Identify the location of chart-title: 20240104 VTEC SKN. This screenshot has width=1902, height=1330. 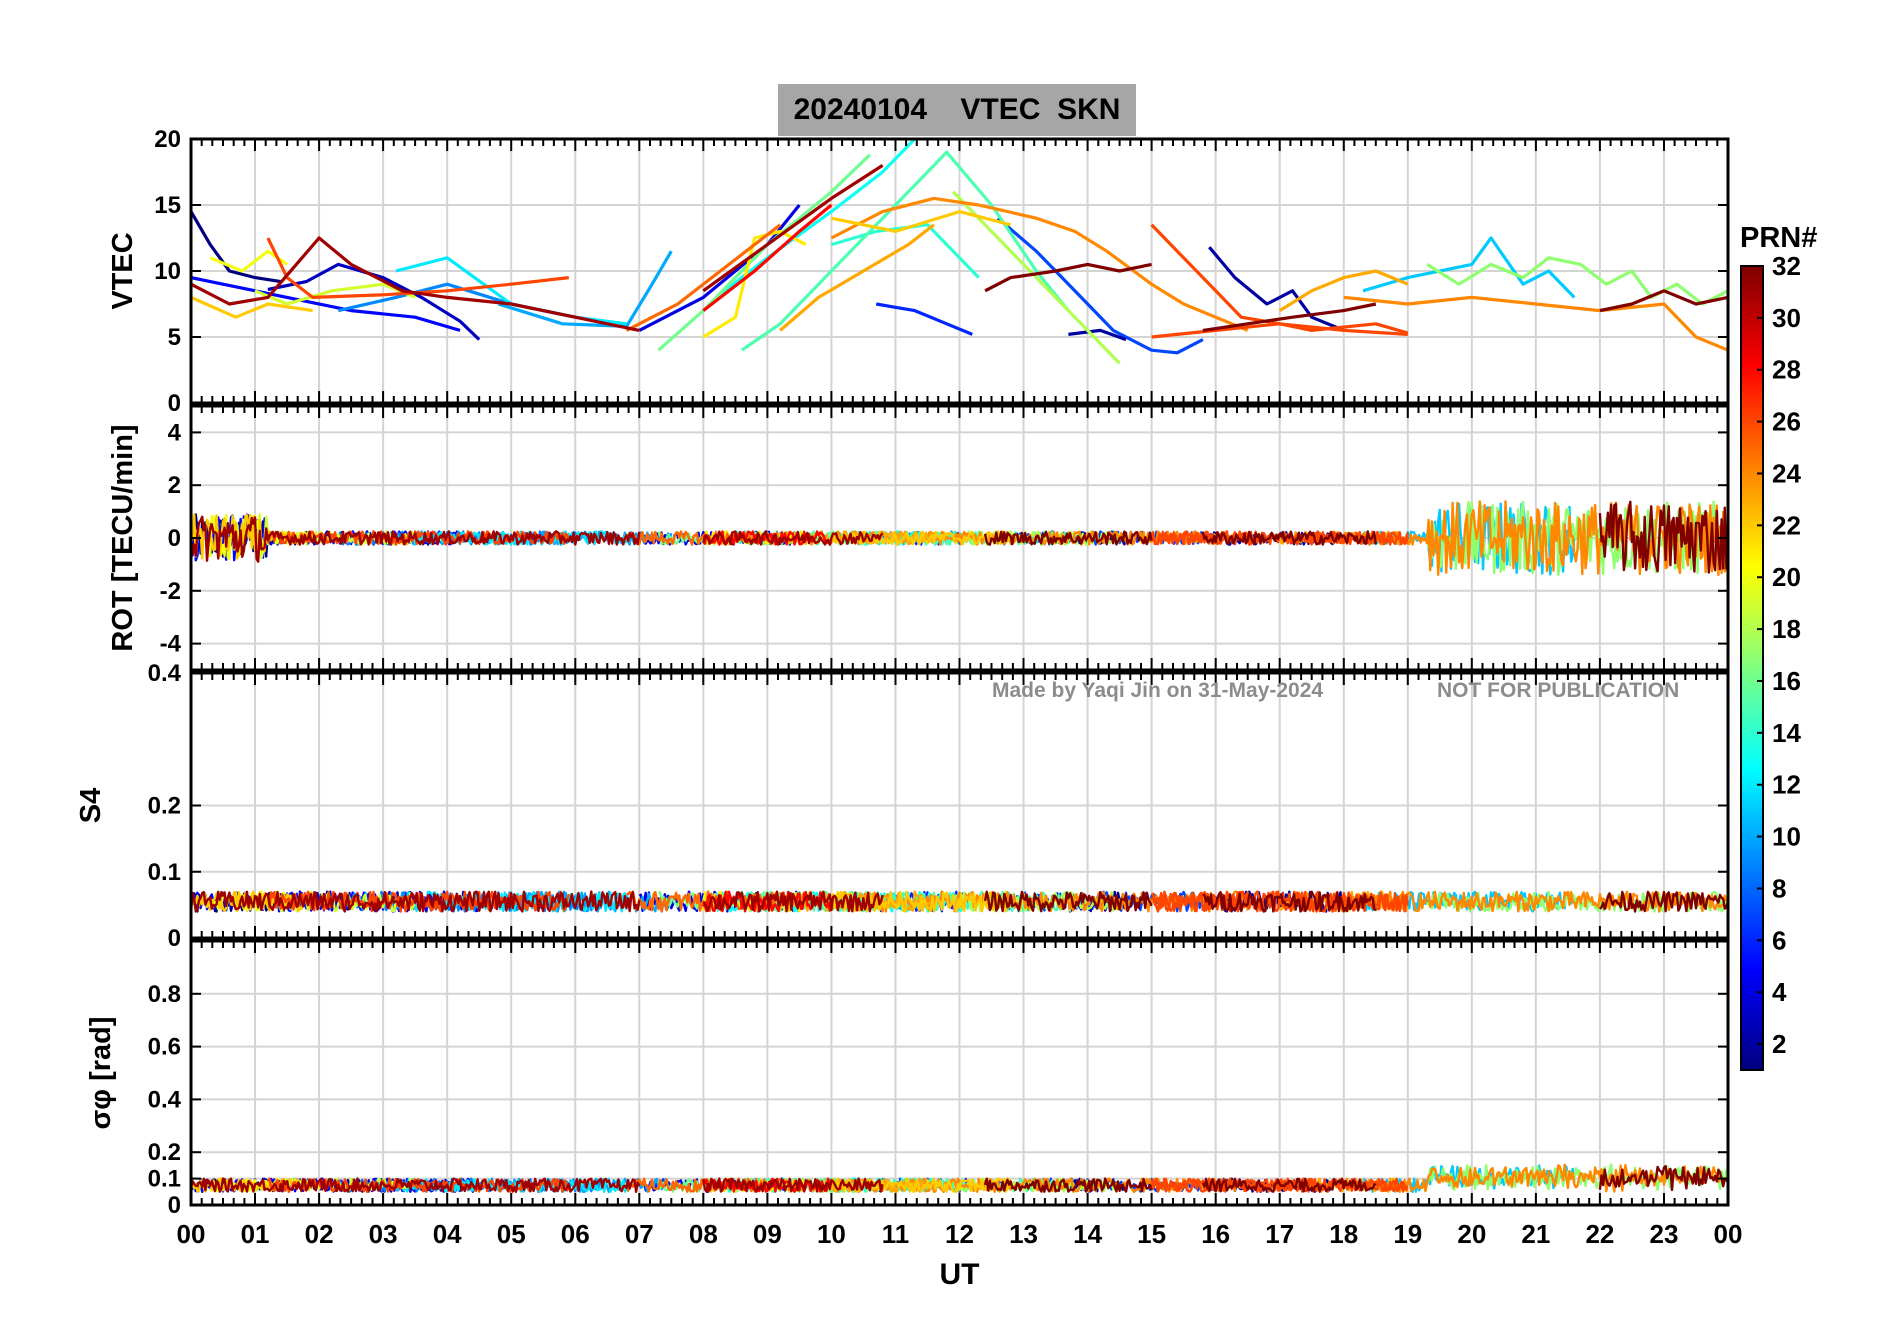
(957, 110).